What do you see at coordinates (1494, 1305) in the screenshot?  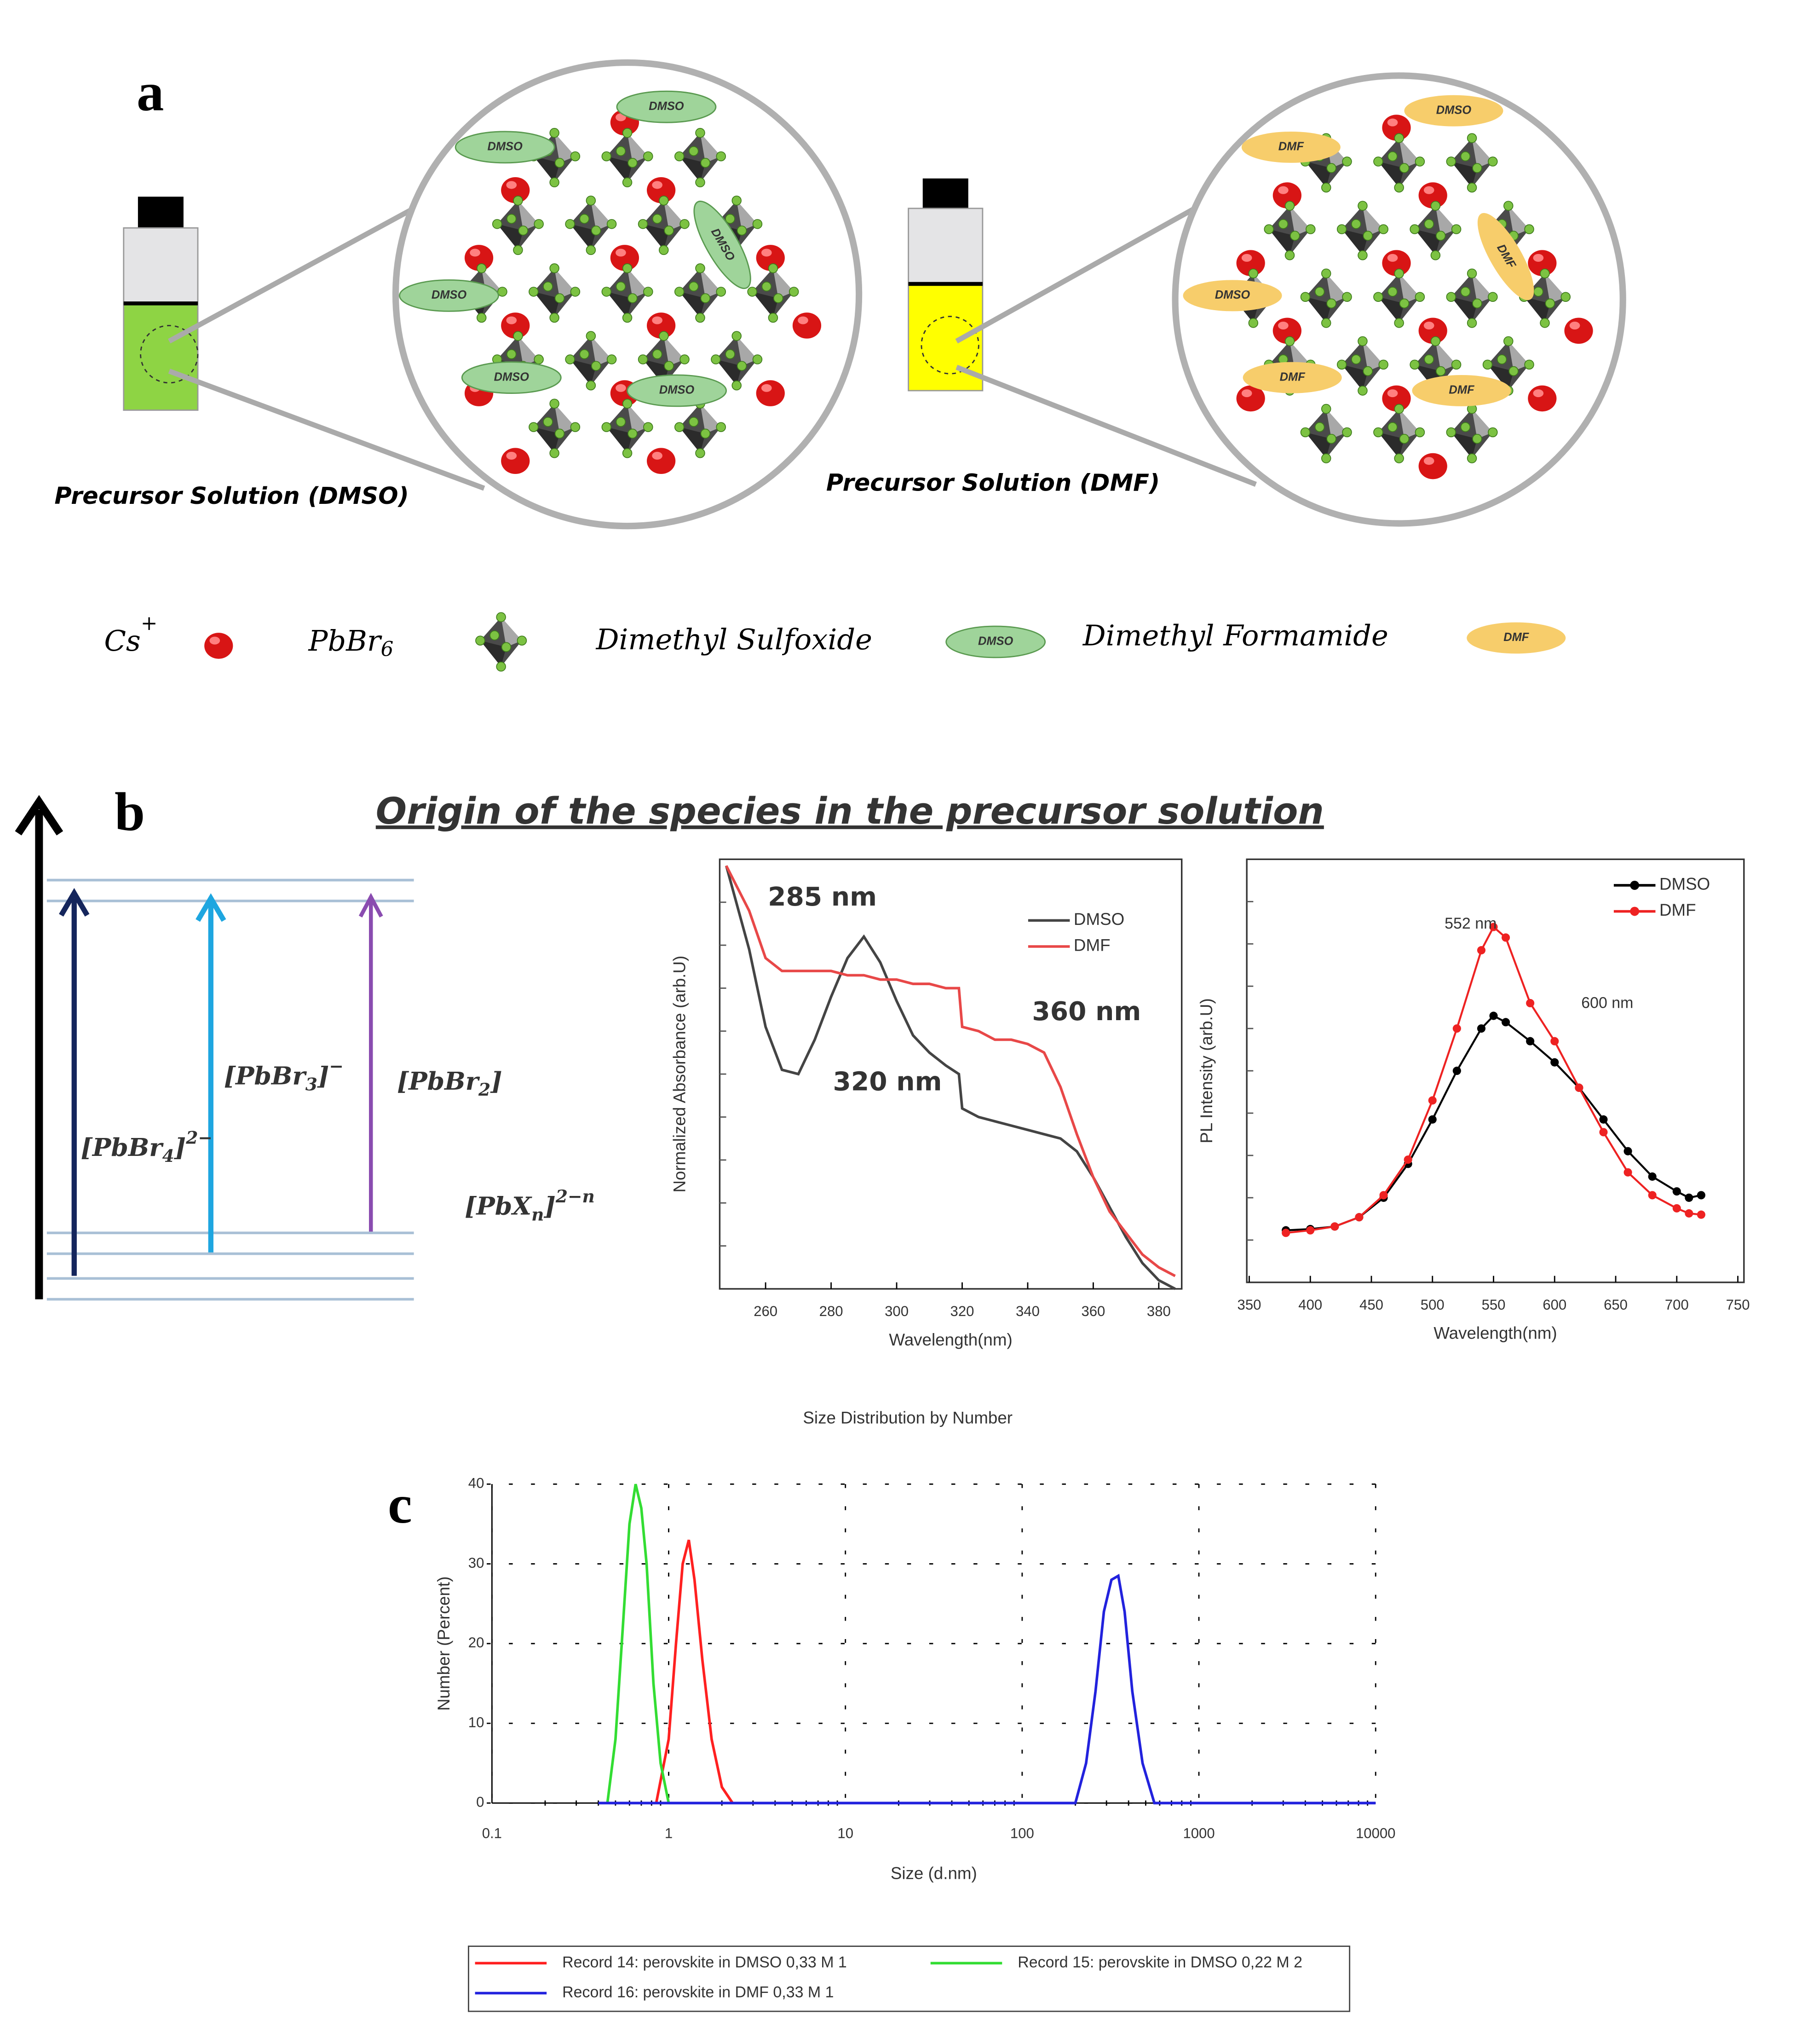 I see `x-tick-label: 550` at bounding box center [1494, 1305].